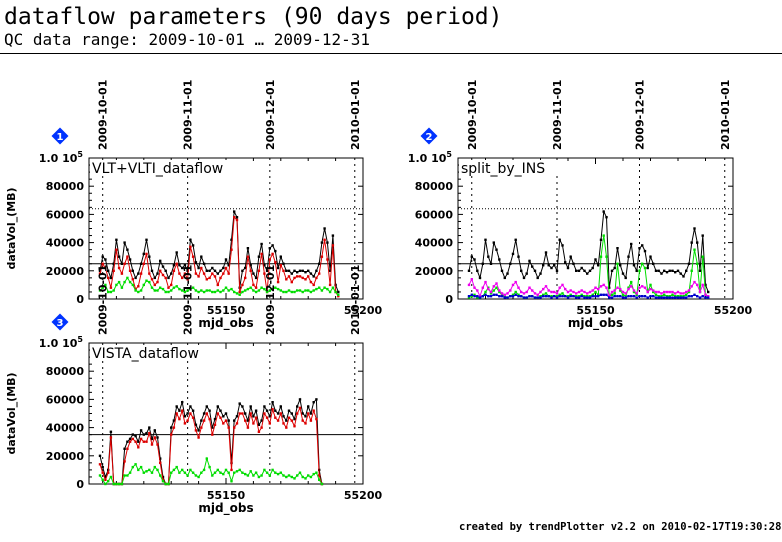  What do you see at coordinates (503, 169) in the screenshot?
I see `panel-title: split_by_INS` at bounding box center [503, 169].